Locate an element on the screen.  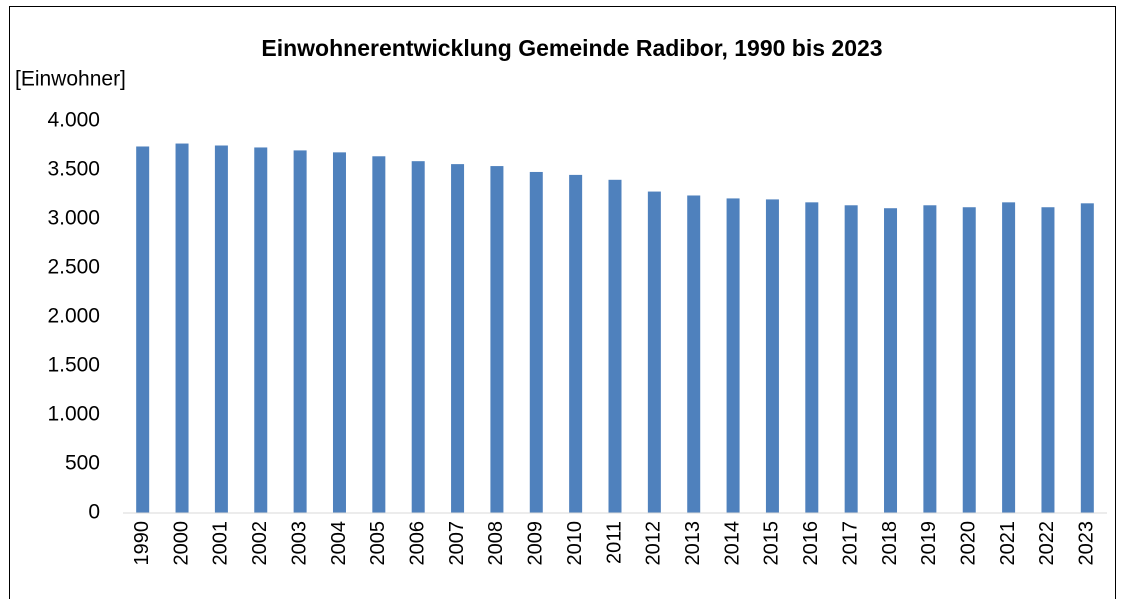
x-tick-label: 2008 is located at coordinates (496, 543).